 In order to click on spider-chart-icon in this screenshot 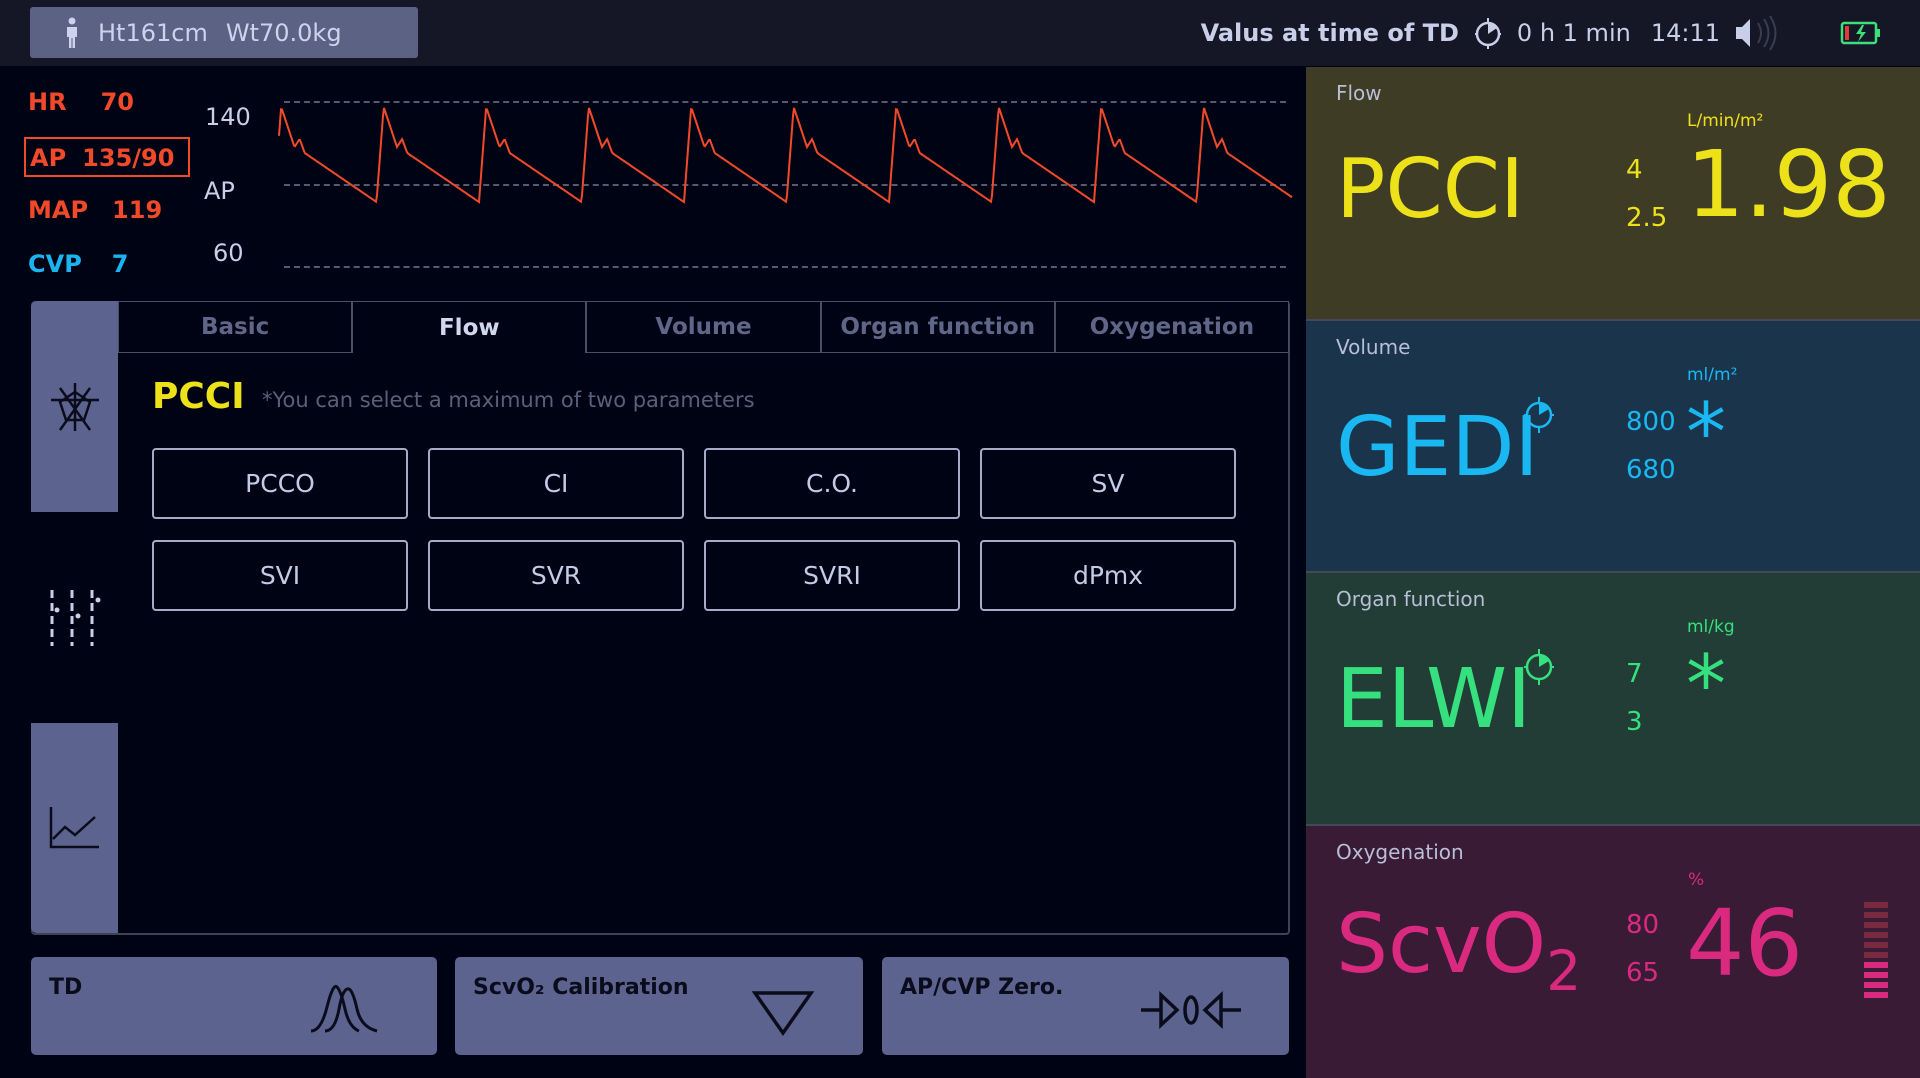, I will do `click(74, 406)`.